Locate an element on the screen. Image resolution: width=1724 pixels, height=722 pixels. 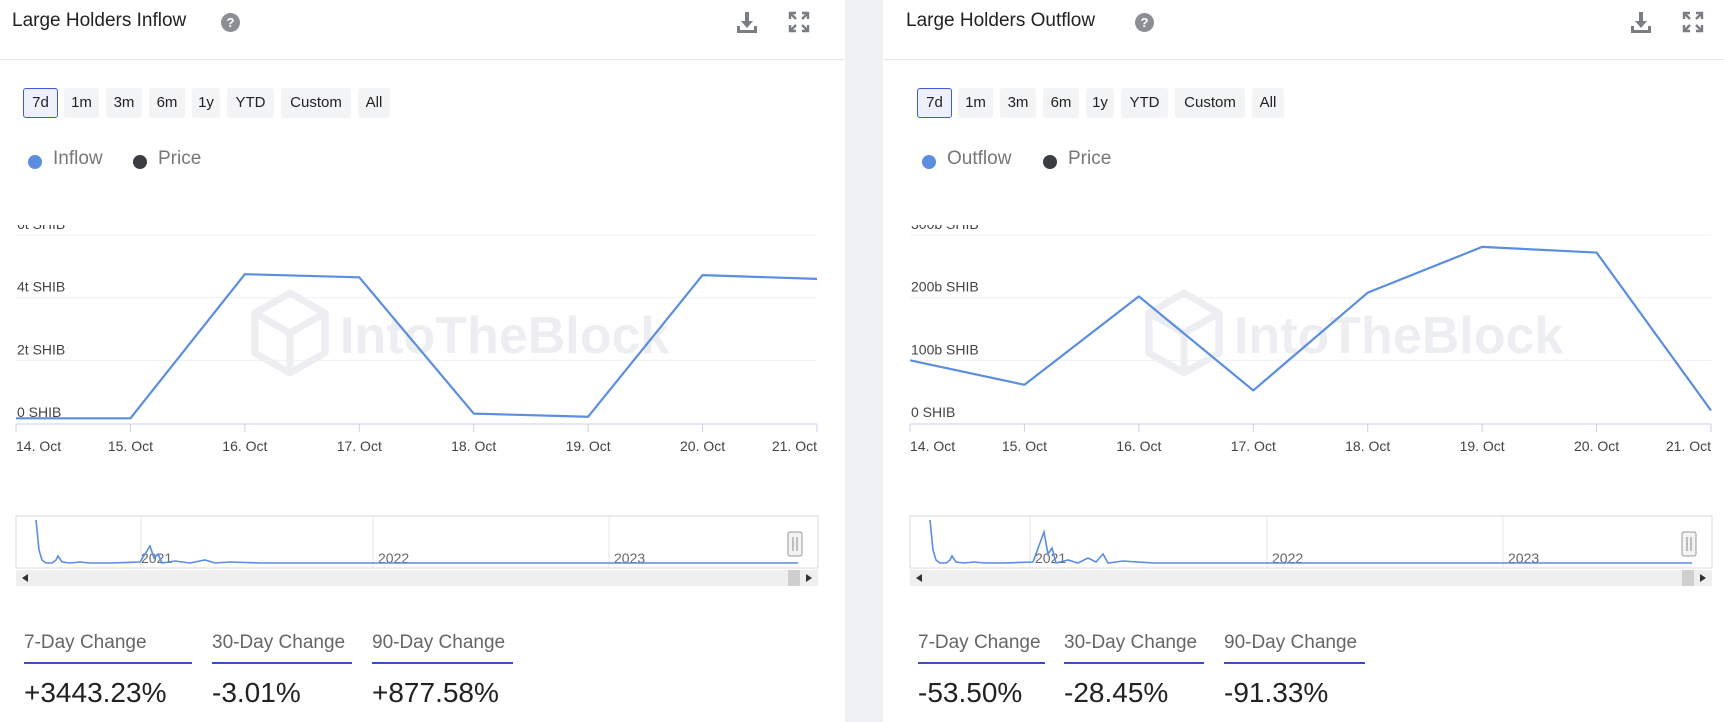
x-tick-label: 20. Oct is located at coordinates (1596, 446).